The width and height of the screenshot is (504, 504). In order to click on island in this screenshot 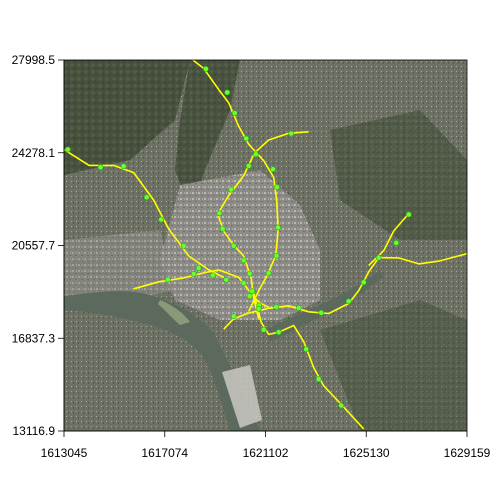, I will do `click(174, 312)`.